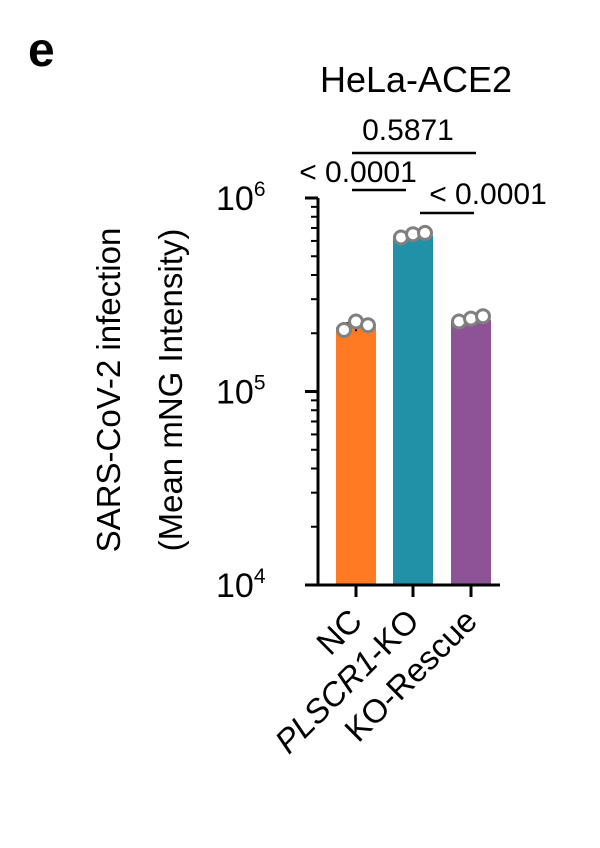 The height and width of the screenshot is (848, 600). Describe the element at coordinates (423, 164) in the screenshot. I see `significance-comparisons: 0.5871 < 0.0001 < 0.0001` at that location.